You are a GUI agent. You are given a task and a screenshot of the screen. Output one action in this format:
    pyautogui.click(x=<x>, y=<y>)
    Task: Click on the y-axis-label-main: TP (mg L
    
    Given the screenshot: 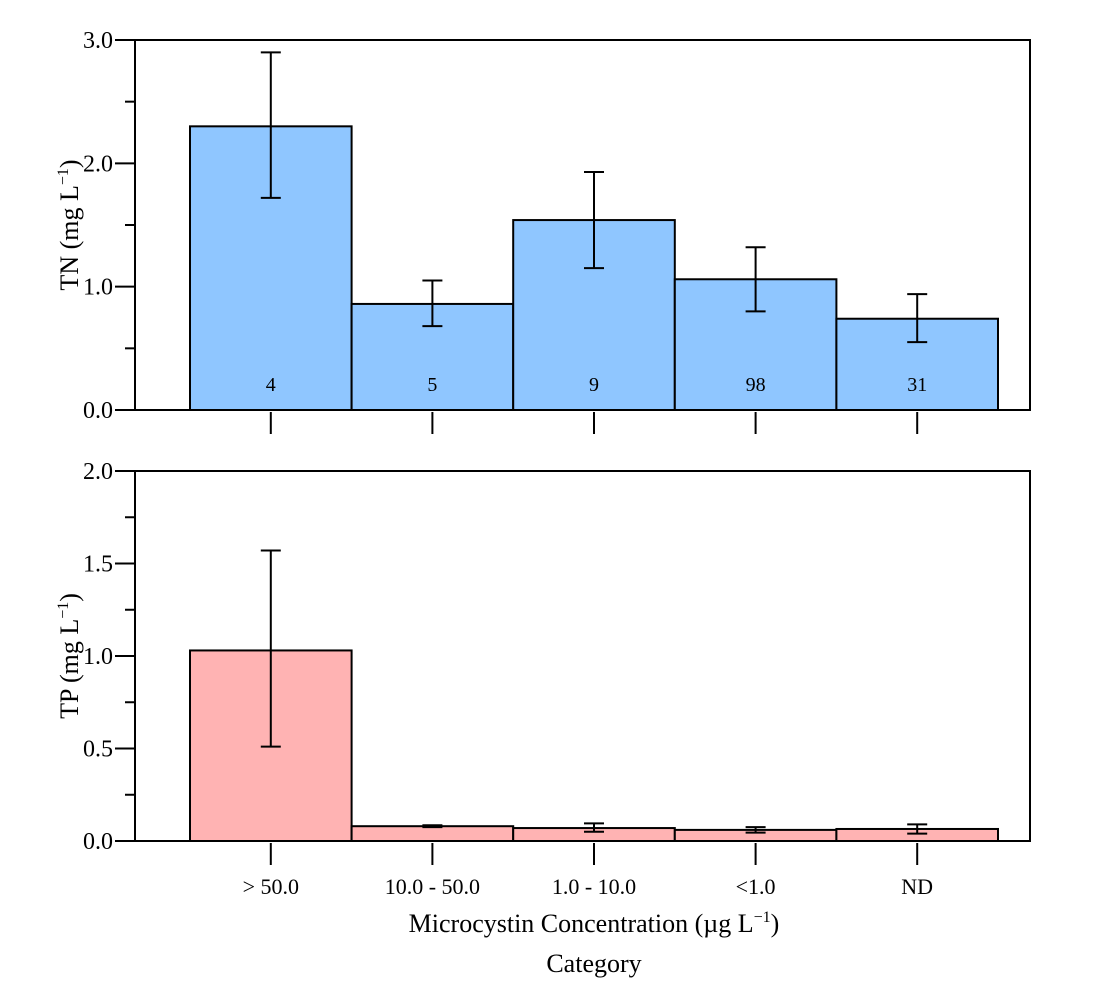 What is the action you would take?
    pyautogui.click(x=69, y=669)
    